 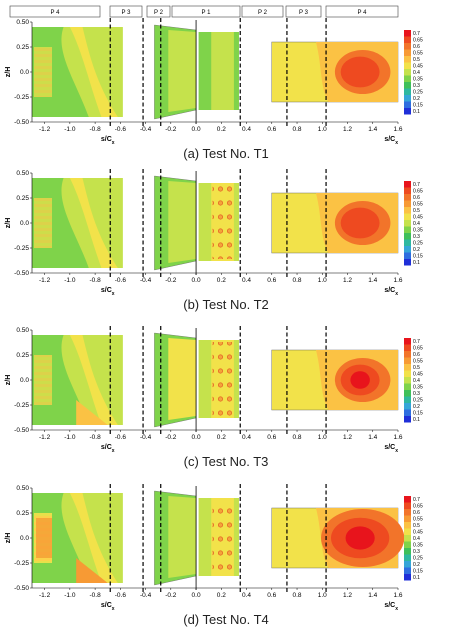 What do you see at coordinates (418, 106) in the screenshot?
I see `colorbar-tick-label: 0.15` at bounding box center [418, 106].